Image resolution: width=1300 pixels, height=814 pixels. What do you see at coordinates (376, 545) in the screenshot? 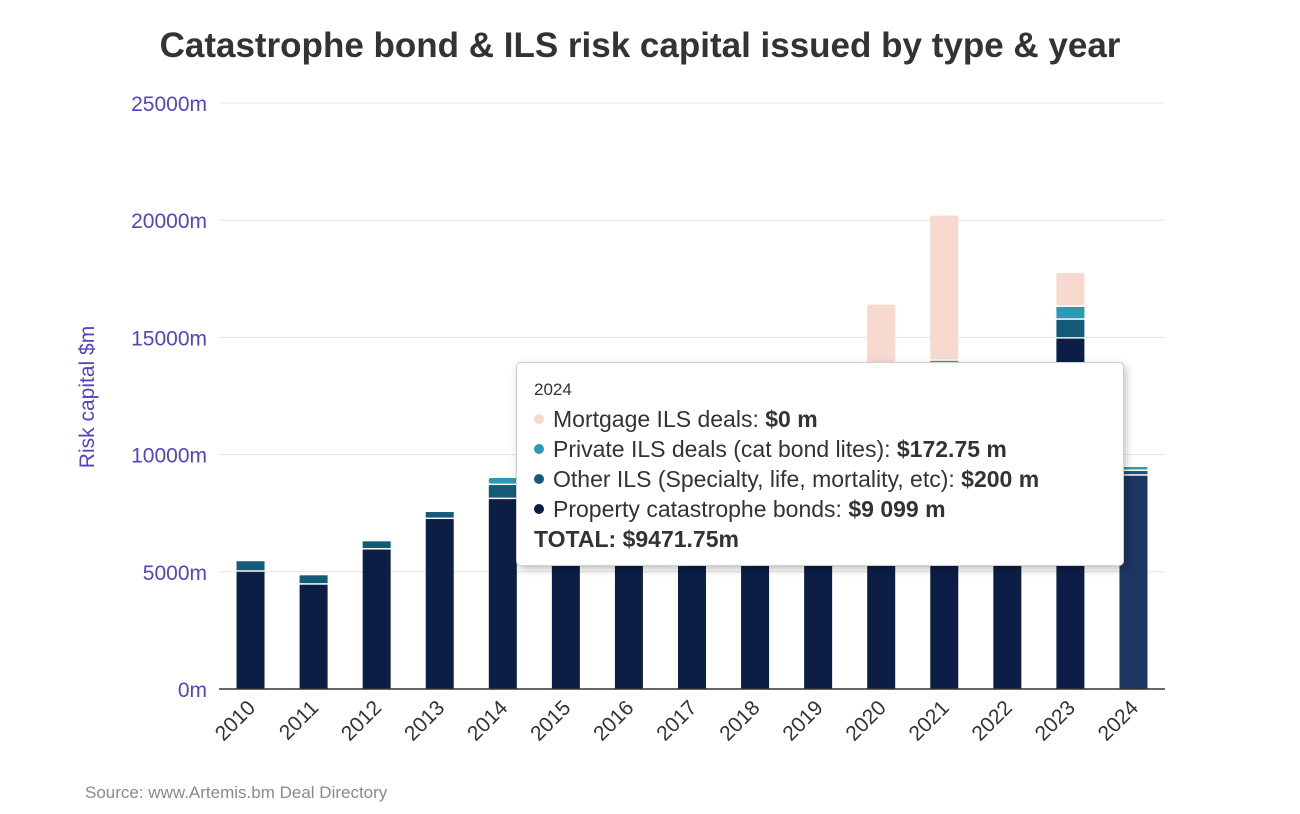
I see `bar-other-2012` at bounding box center [376, 545].